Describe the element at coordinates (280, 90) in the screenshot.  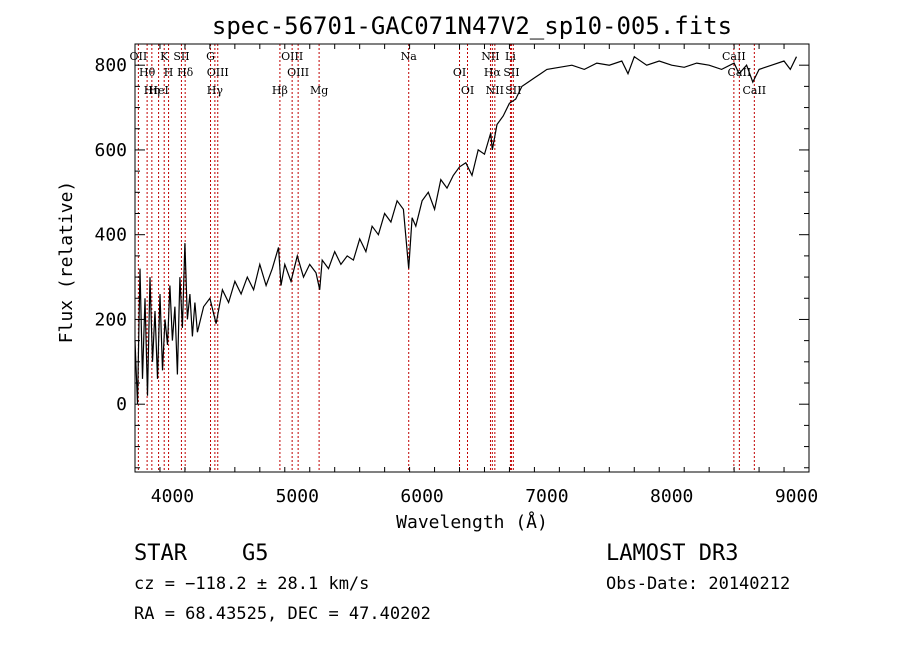
I see `line-marker-label: Hβ` at that location.